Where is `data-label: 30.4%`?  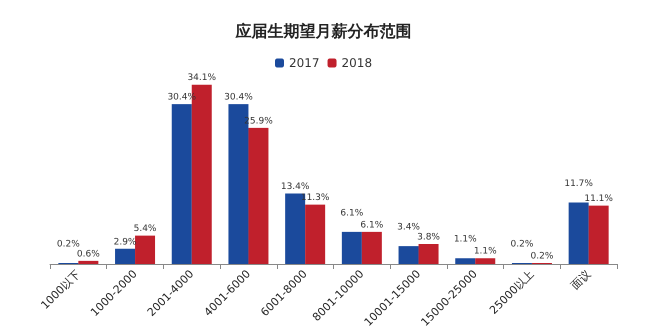
data-label: 30.4% is located at coordinates (239, 97).